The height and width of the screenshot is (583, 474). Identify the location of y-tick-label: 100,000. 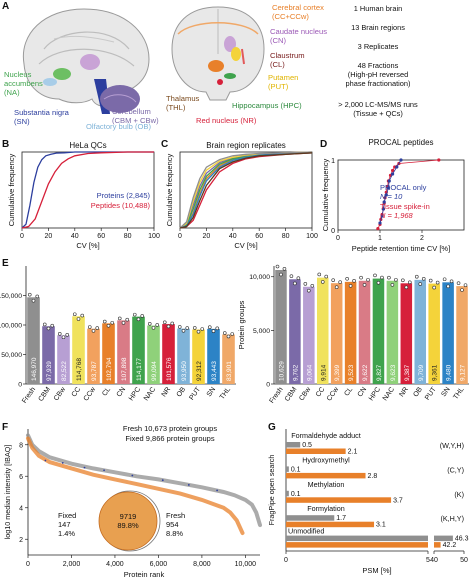
(11, 326).